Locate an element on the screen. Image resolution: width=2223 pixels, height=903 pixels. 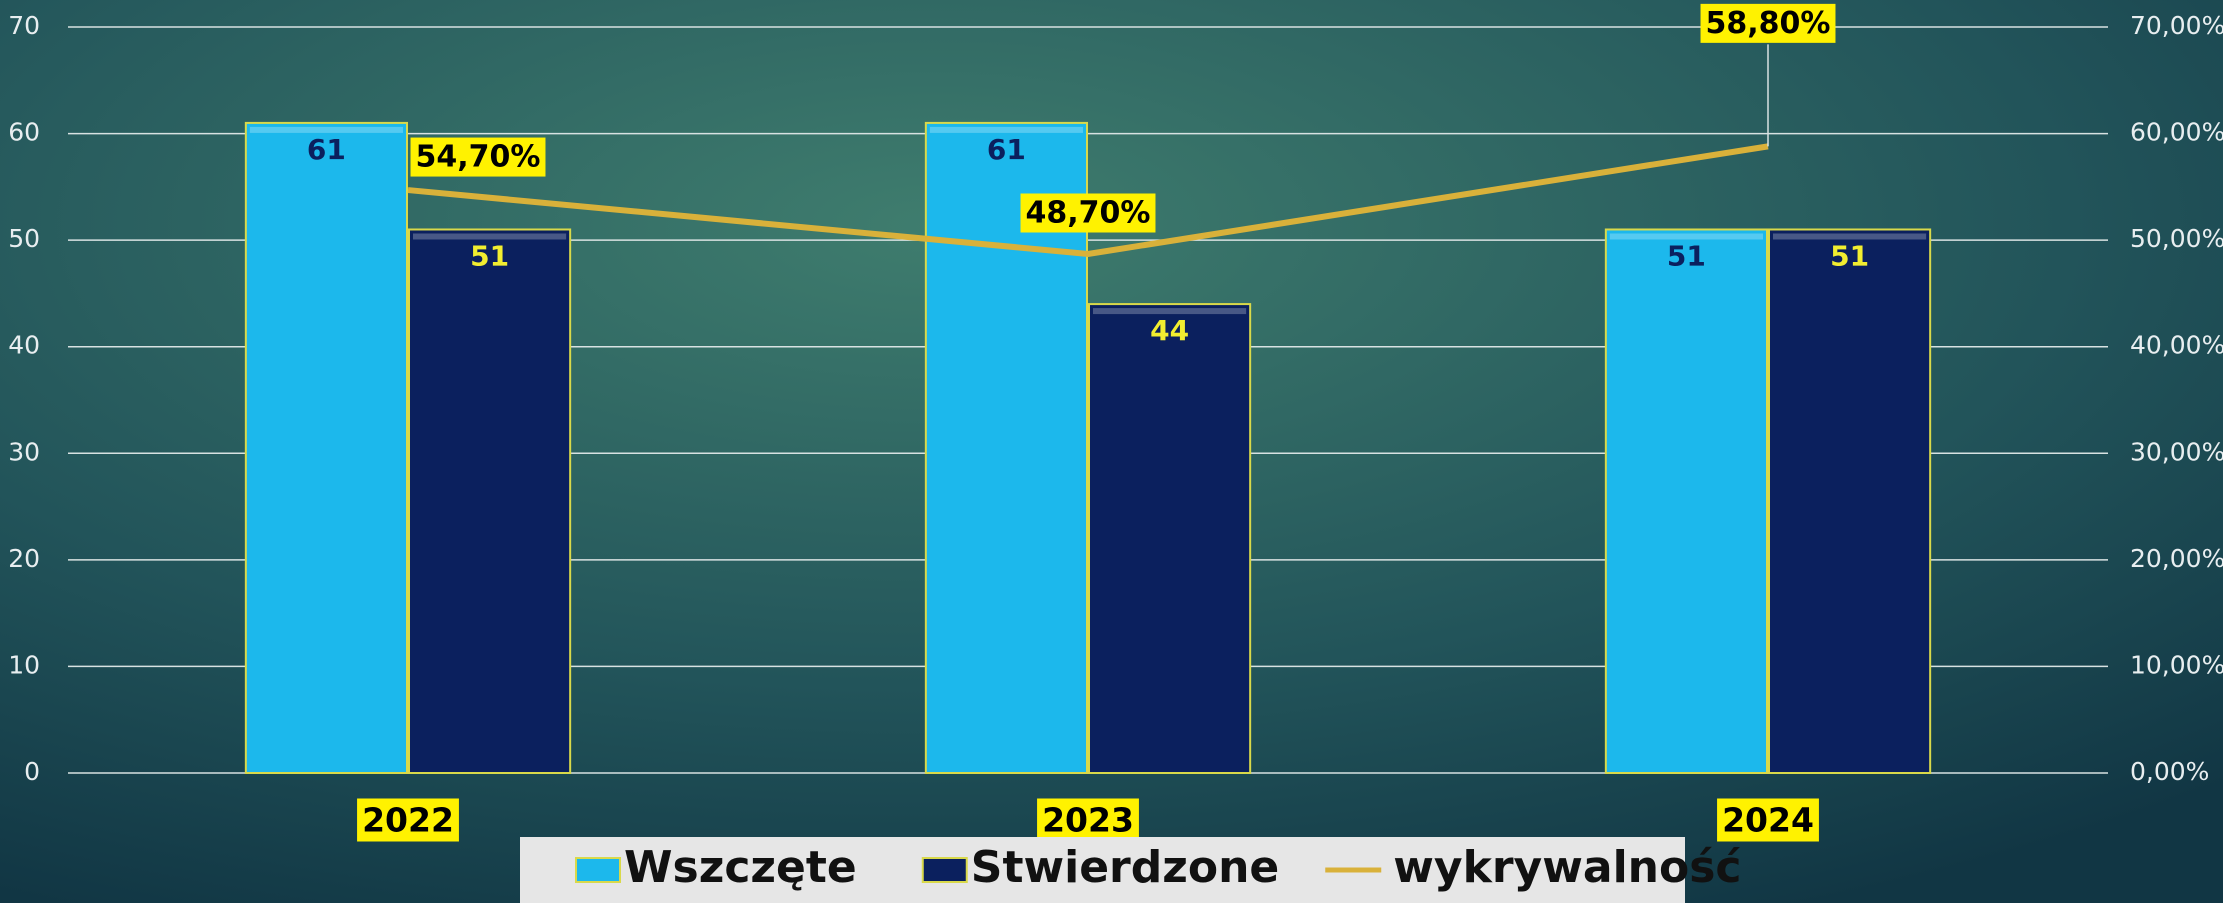
line-value-label: 48,70% is located at coordinates (1088, 212).